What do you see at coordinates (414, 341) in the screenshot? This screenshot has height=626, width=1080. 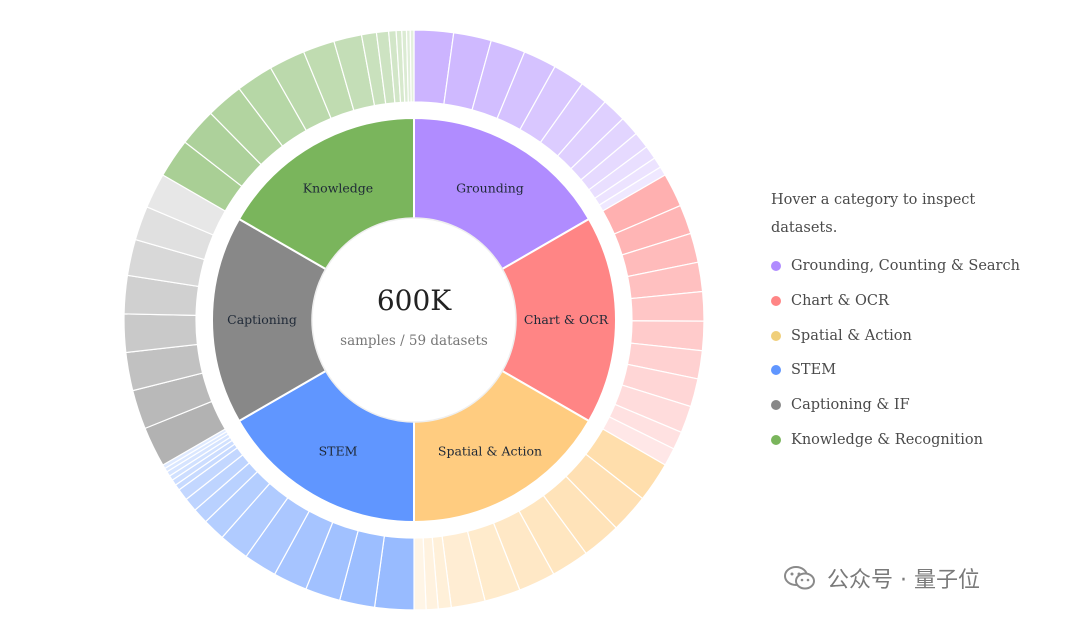 I see `center-caption: samples / 59 datasets` at bounding box center [414, 341].